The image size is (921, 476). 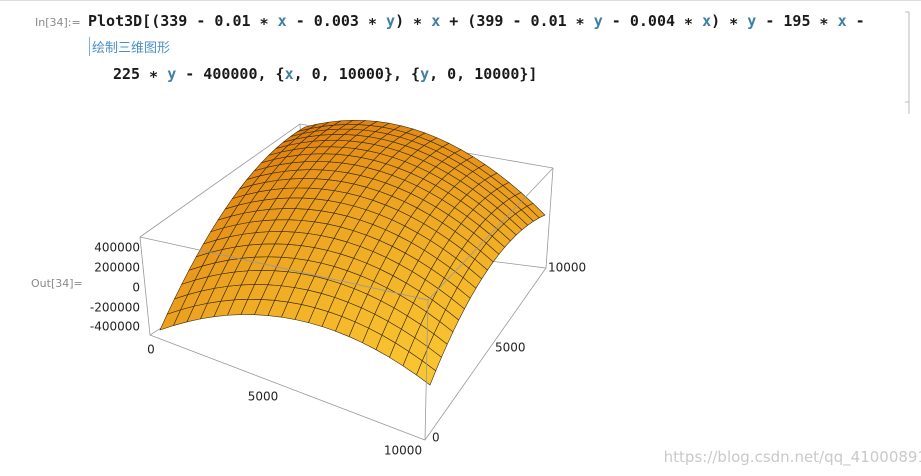 I want to click on code-token: - 0.003 ∗, so click(x=336, y=21).